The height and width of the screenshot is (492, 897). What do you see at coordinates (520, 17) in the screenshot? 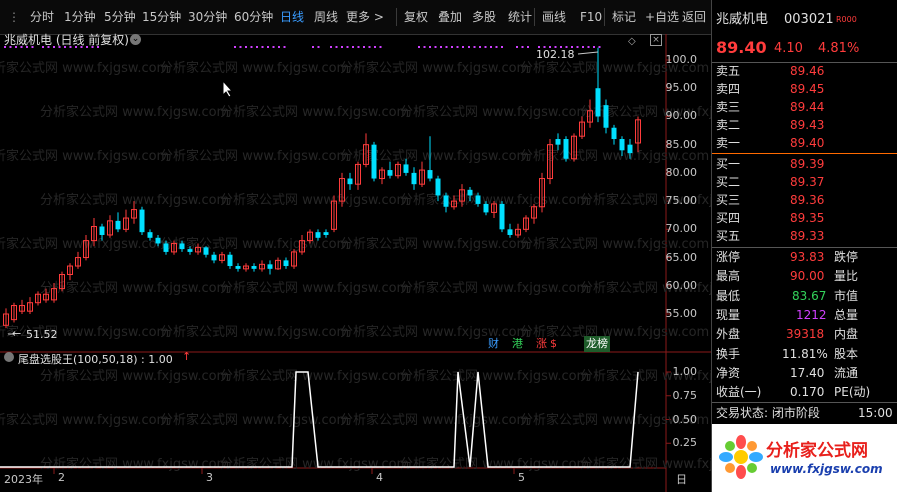
I see `toolbar-item-12: 统计` at bounding box center [520, 17].